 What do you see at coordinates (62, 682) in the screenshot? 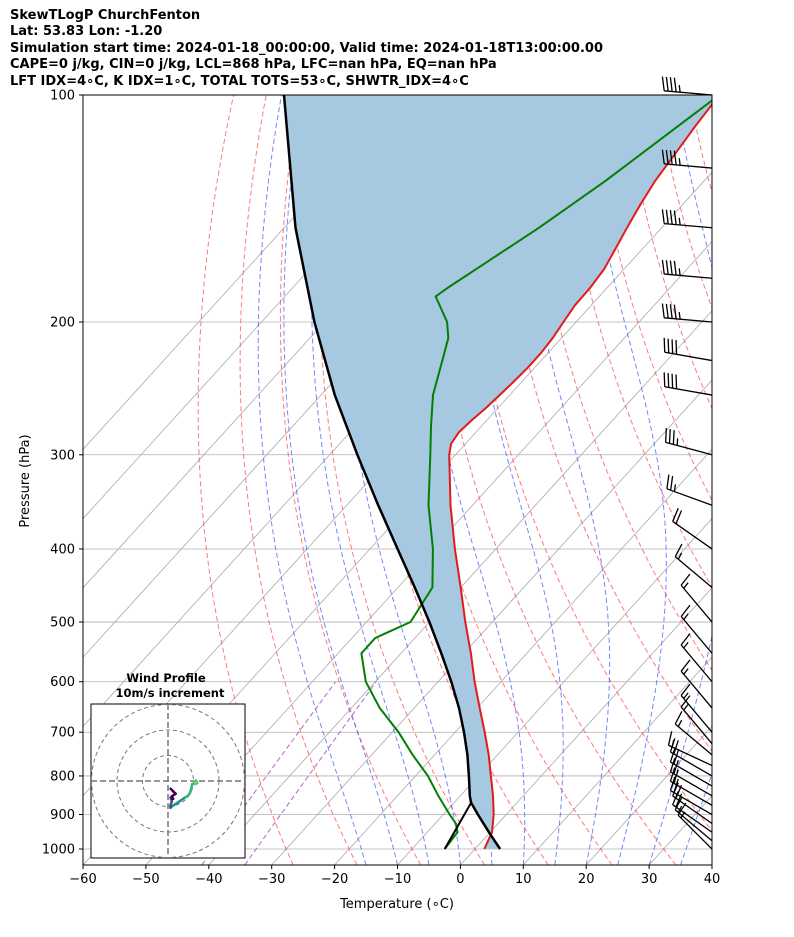
I see `y-tick-label: 600` at bounding box center [62, 682].